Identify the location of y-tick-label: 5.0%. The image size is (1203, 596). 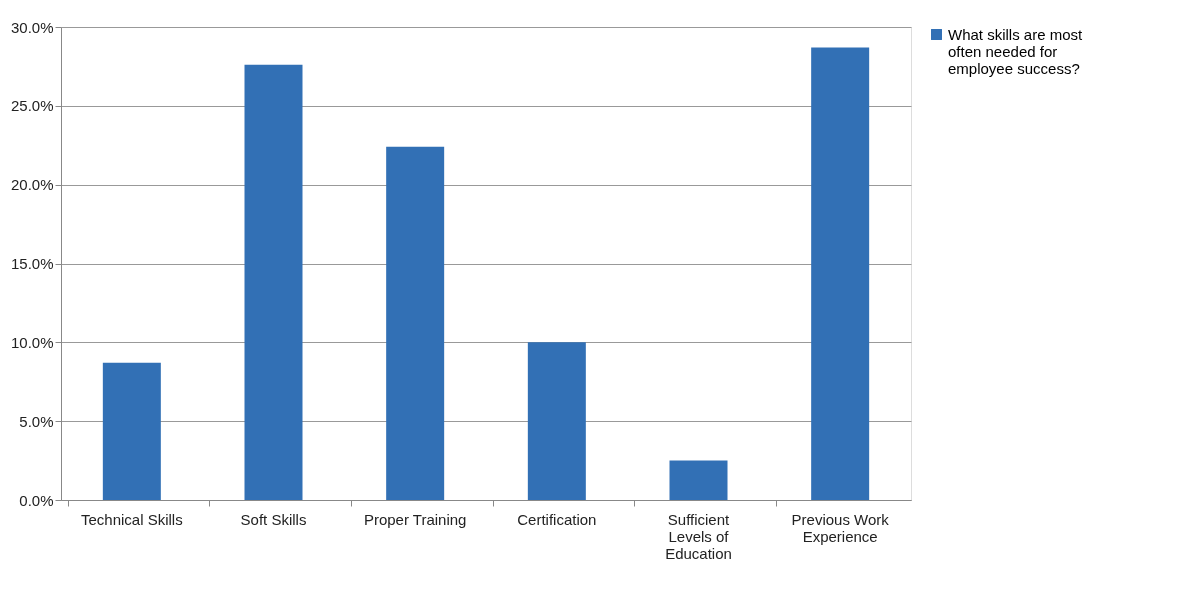
(36, 421).